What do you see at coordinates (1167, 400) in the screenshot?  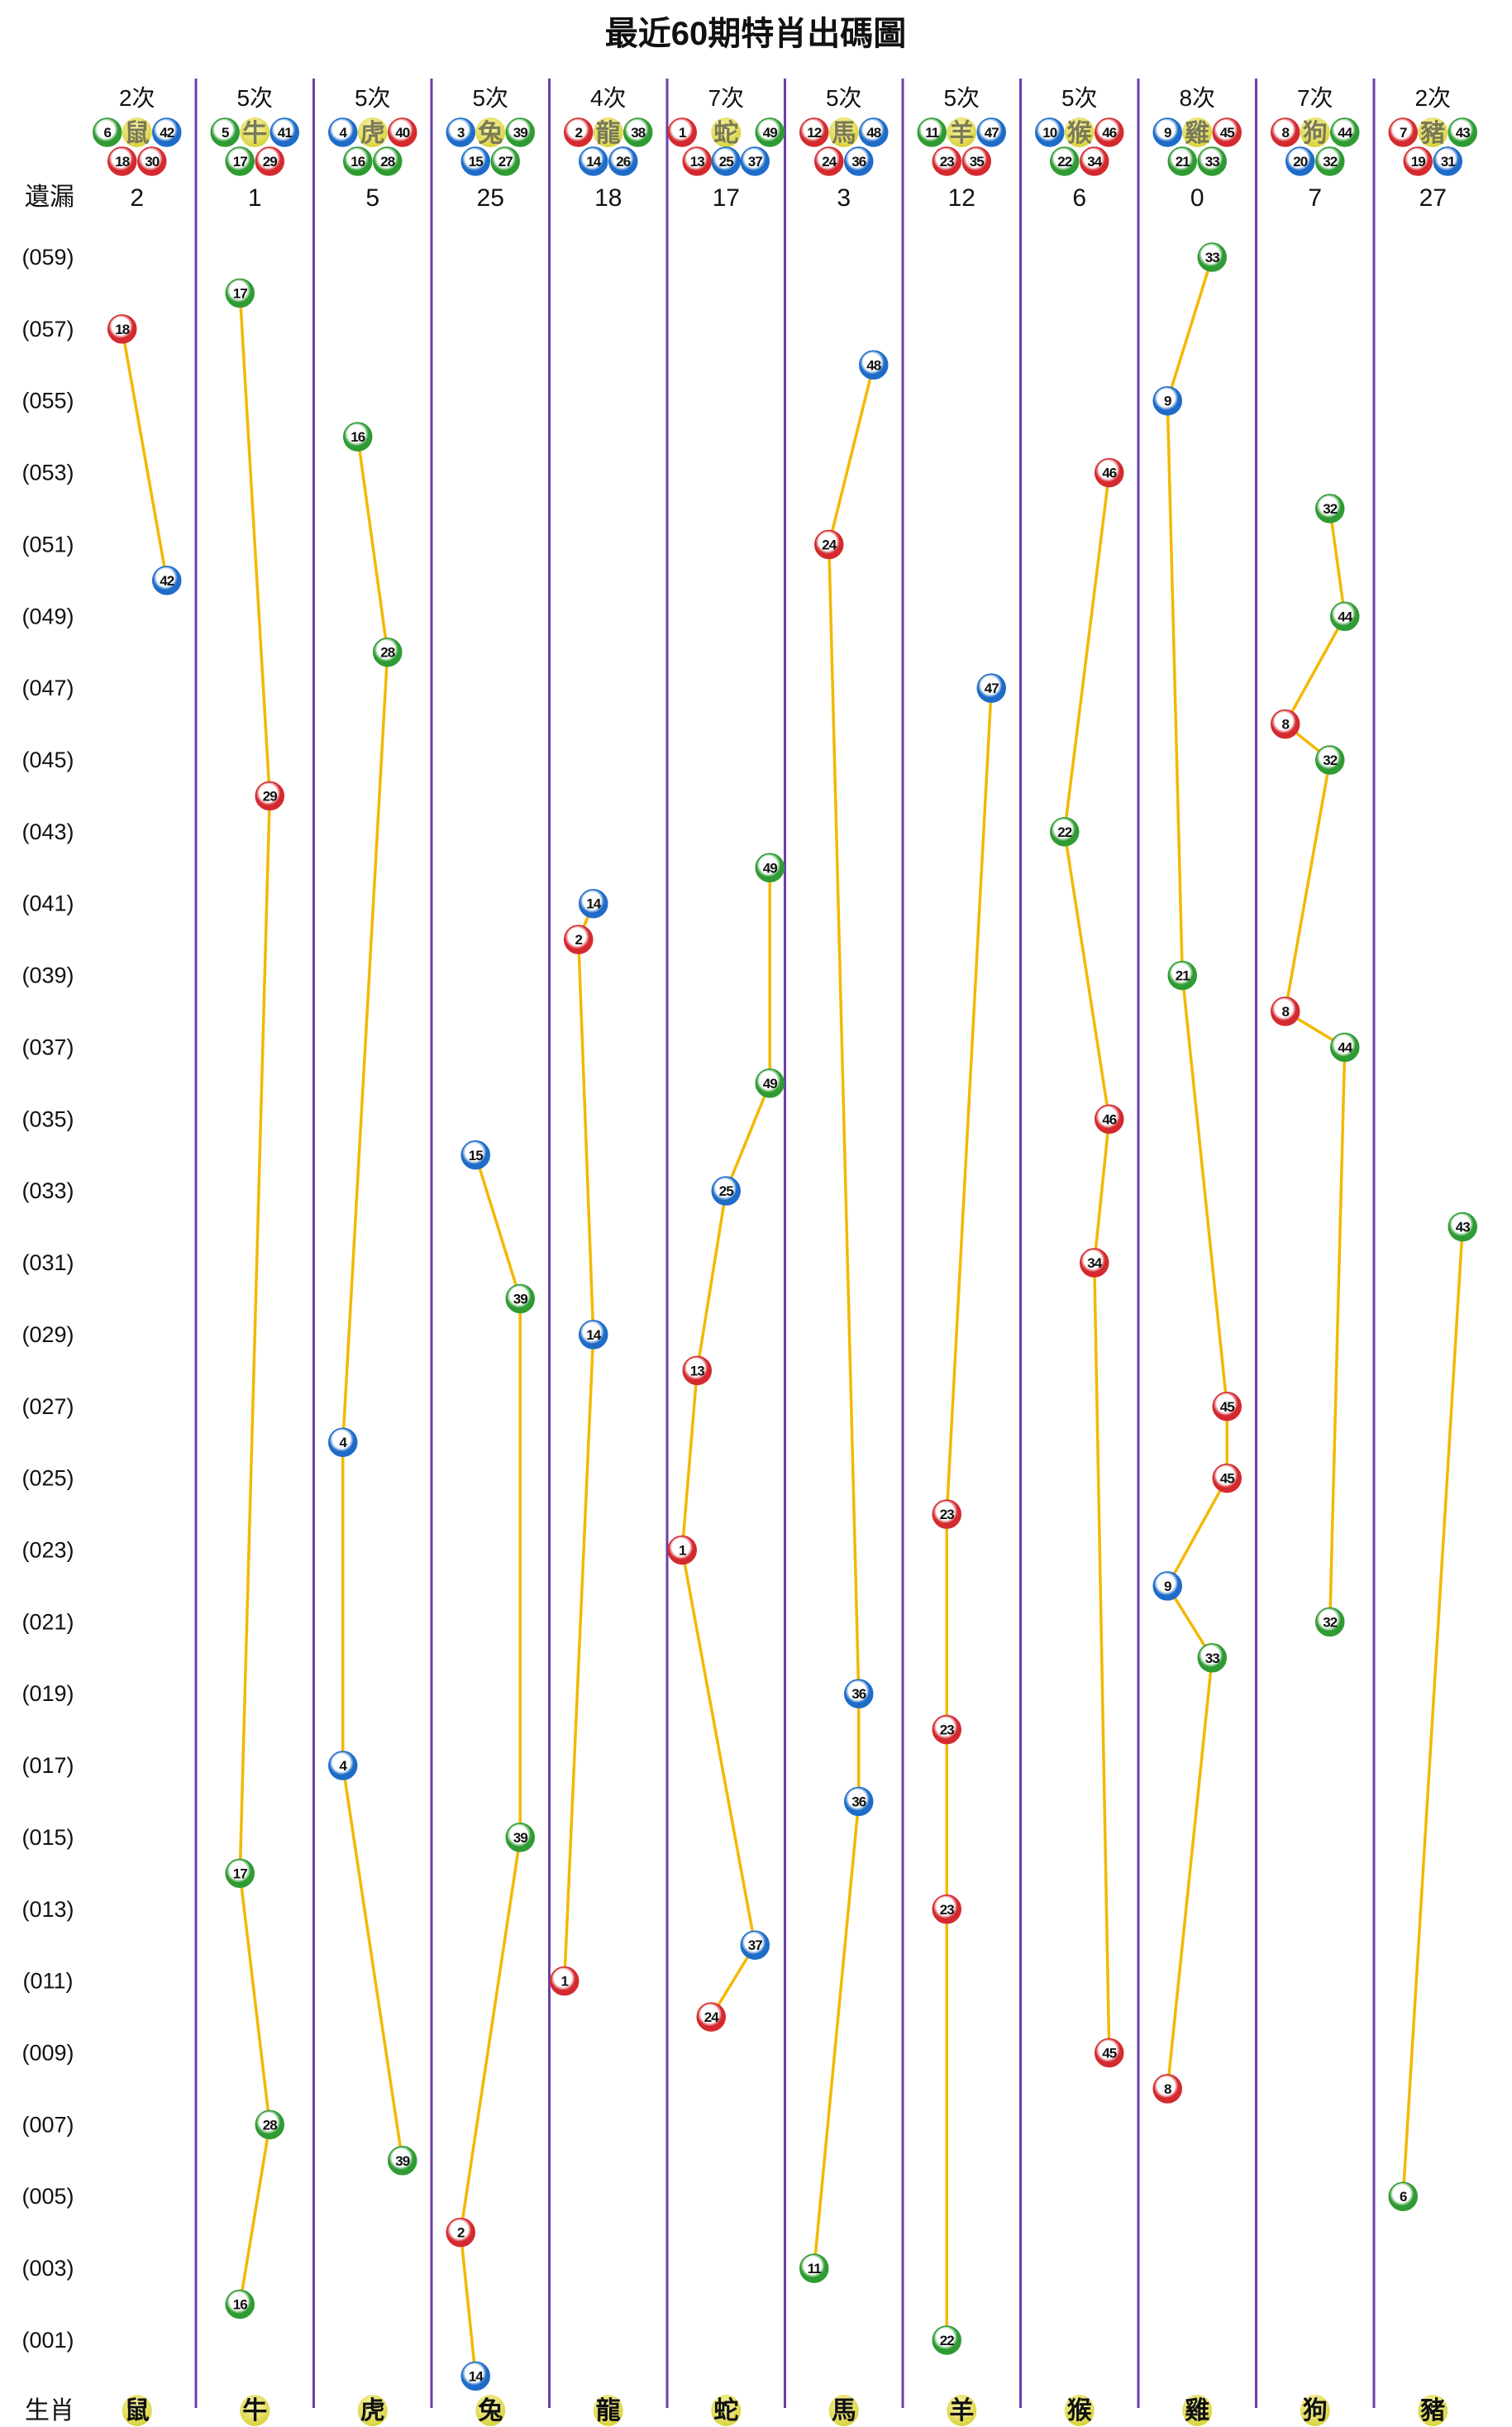 I see `draw-ball: 9` at bounding box center [1167, 400].